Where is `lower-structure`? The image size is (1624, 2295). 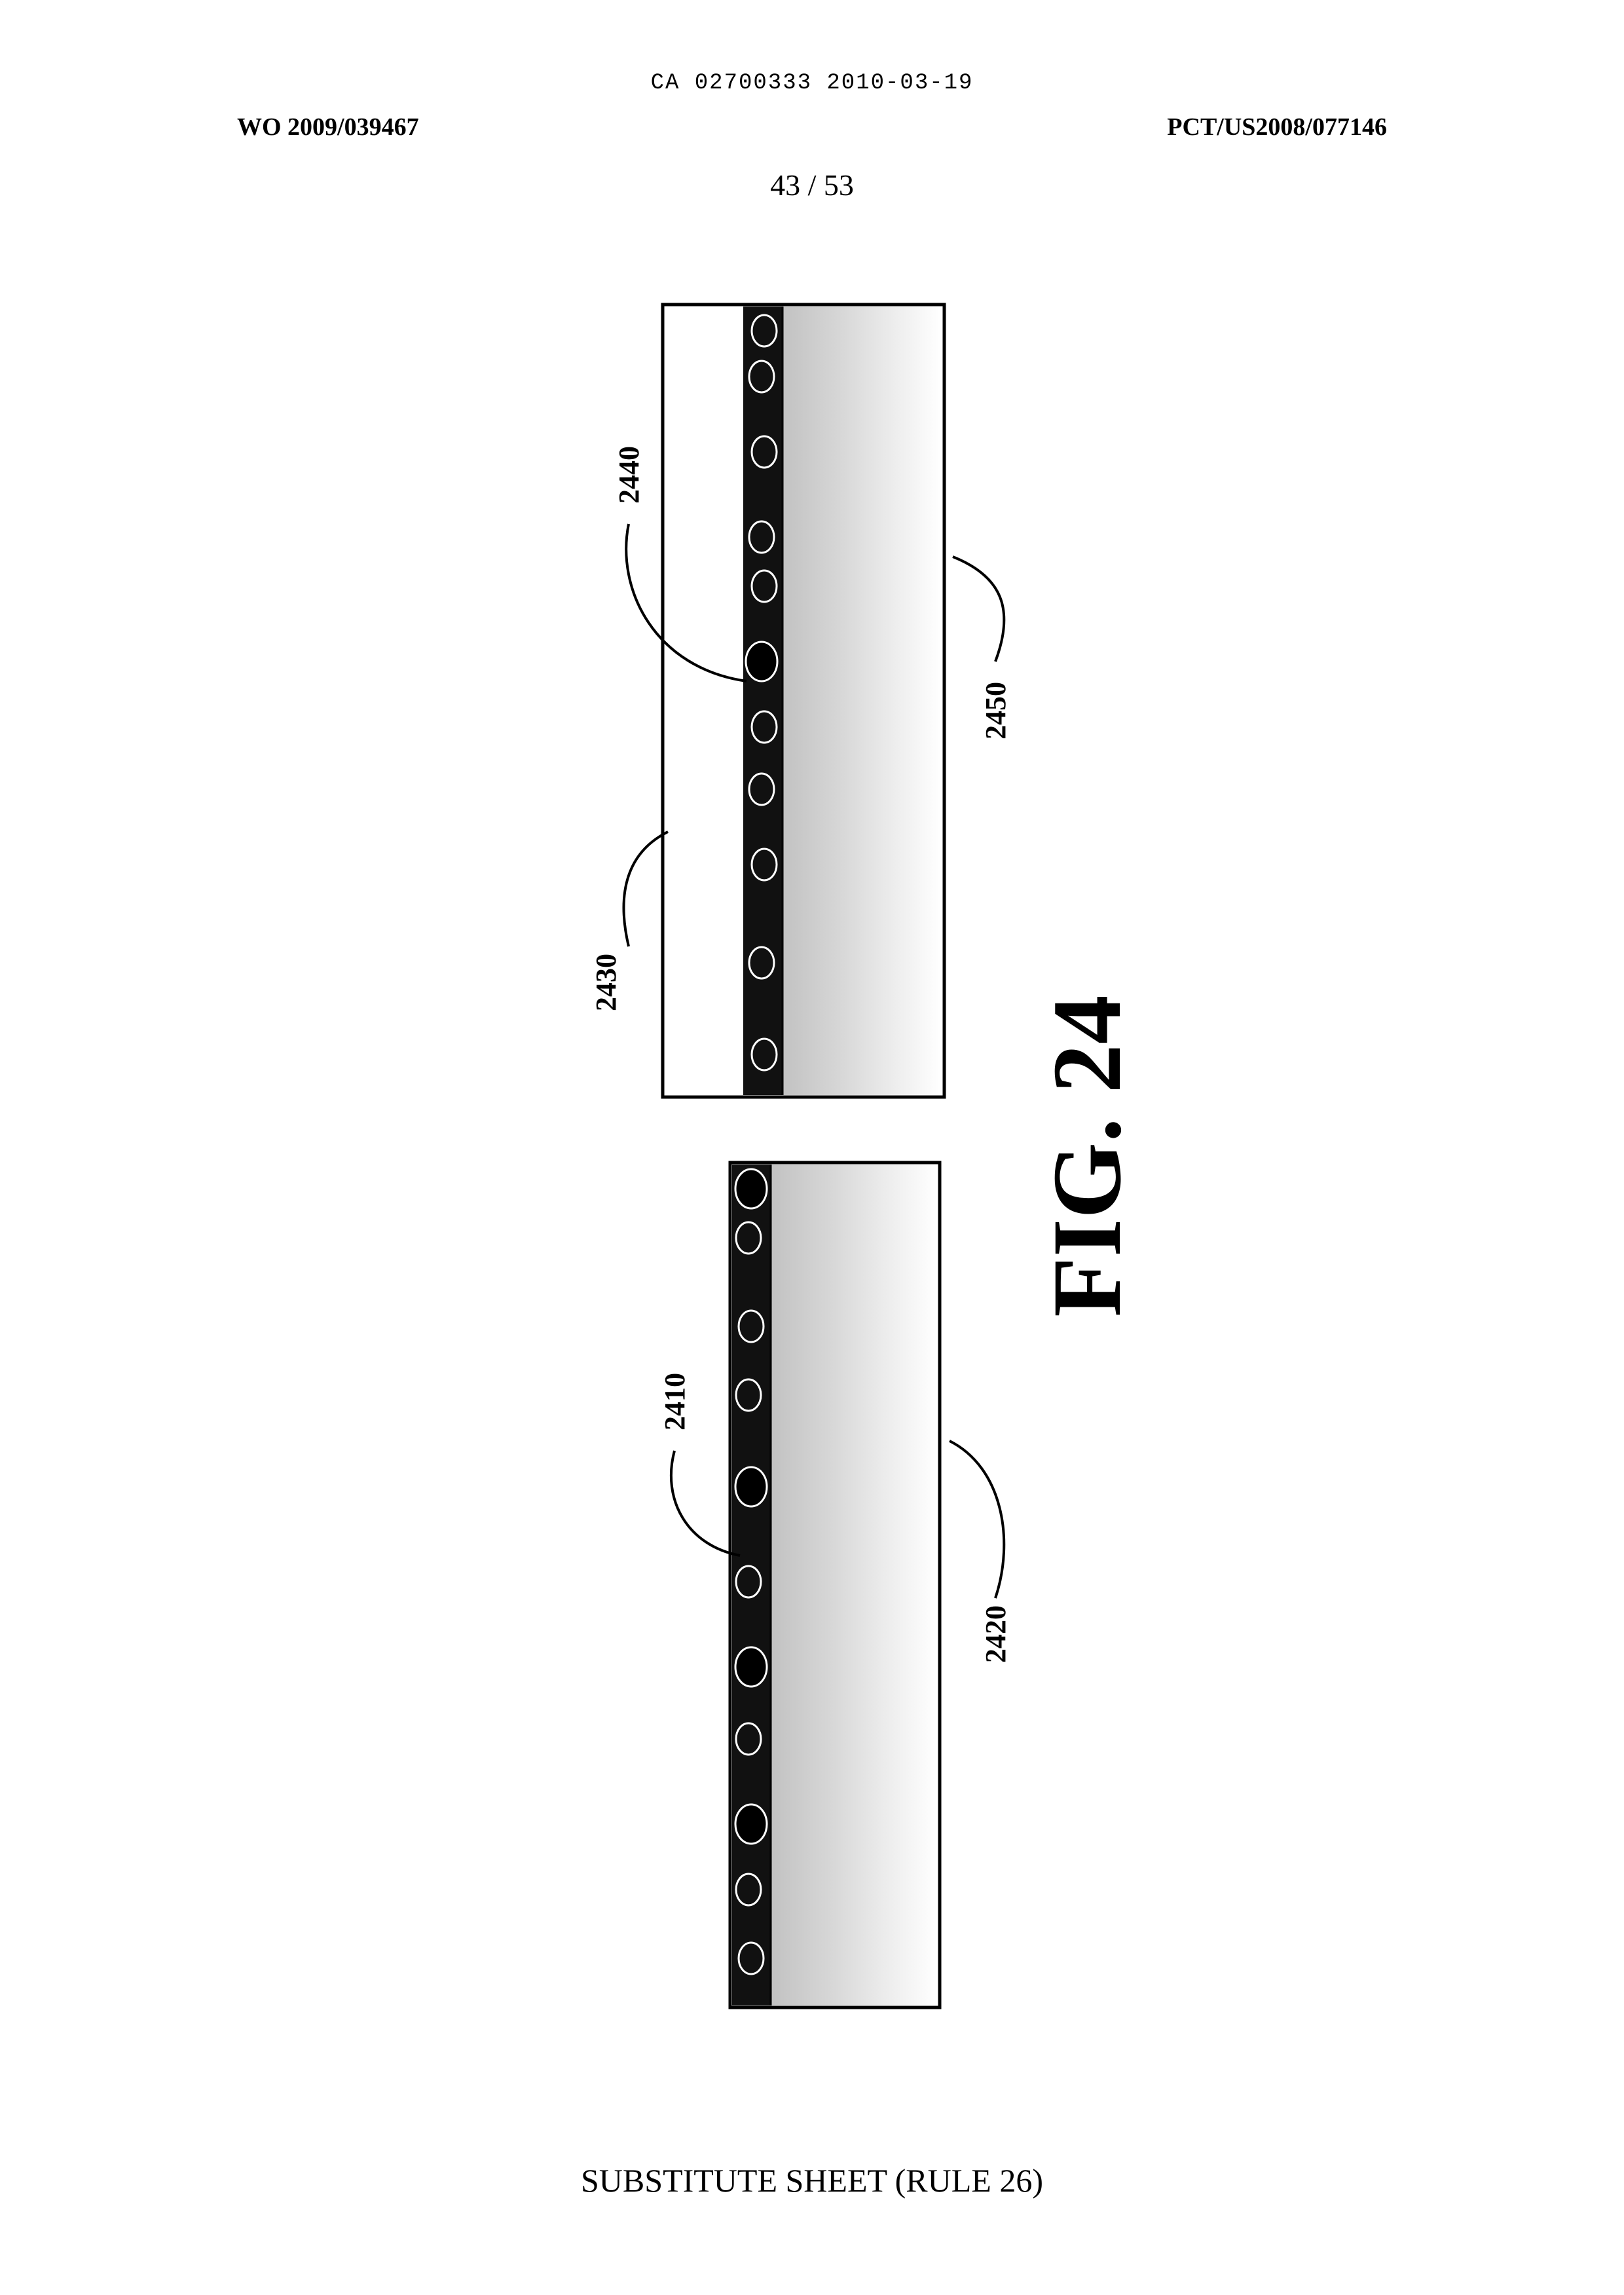
lower-structure is located at coordinates (835, 1585).